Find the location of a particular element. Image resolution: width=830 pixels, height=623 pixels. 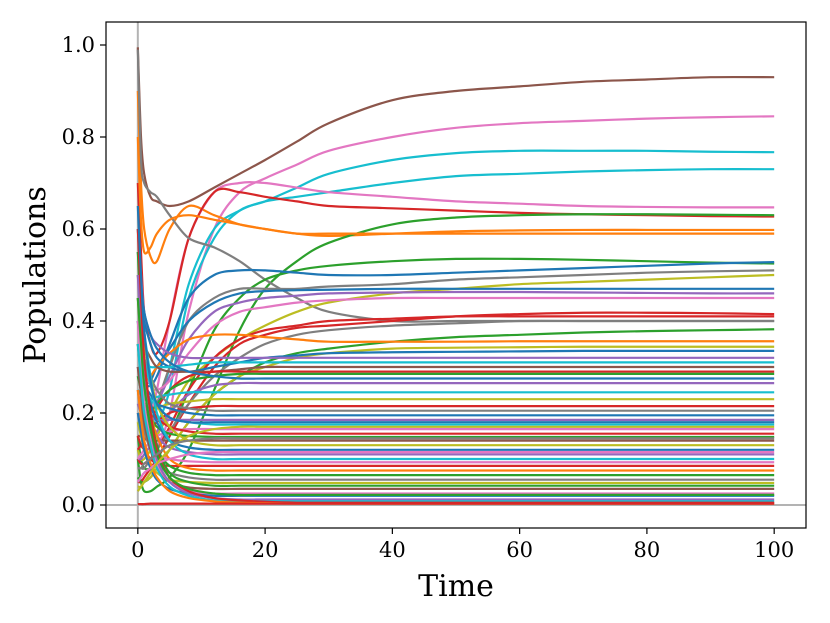

x-axis-title: Time is located at coordinates (456, 586).